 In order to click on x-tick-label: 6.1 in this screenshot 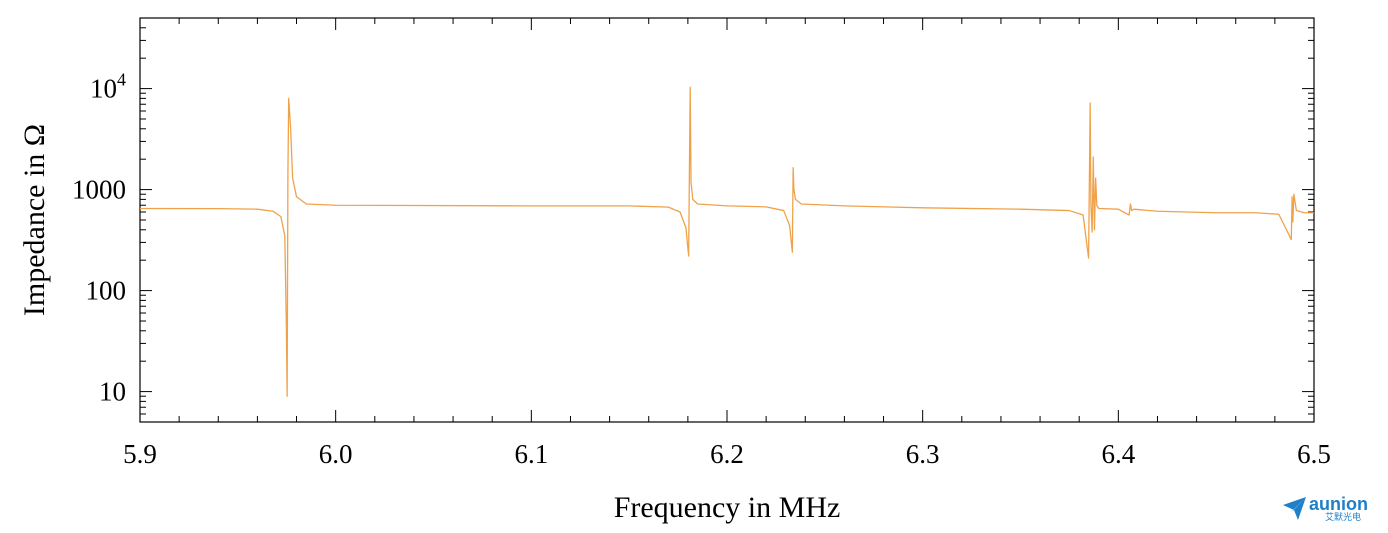, I will do `click(531, 454)`.